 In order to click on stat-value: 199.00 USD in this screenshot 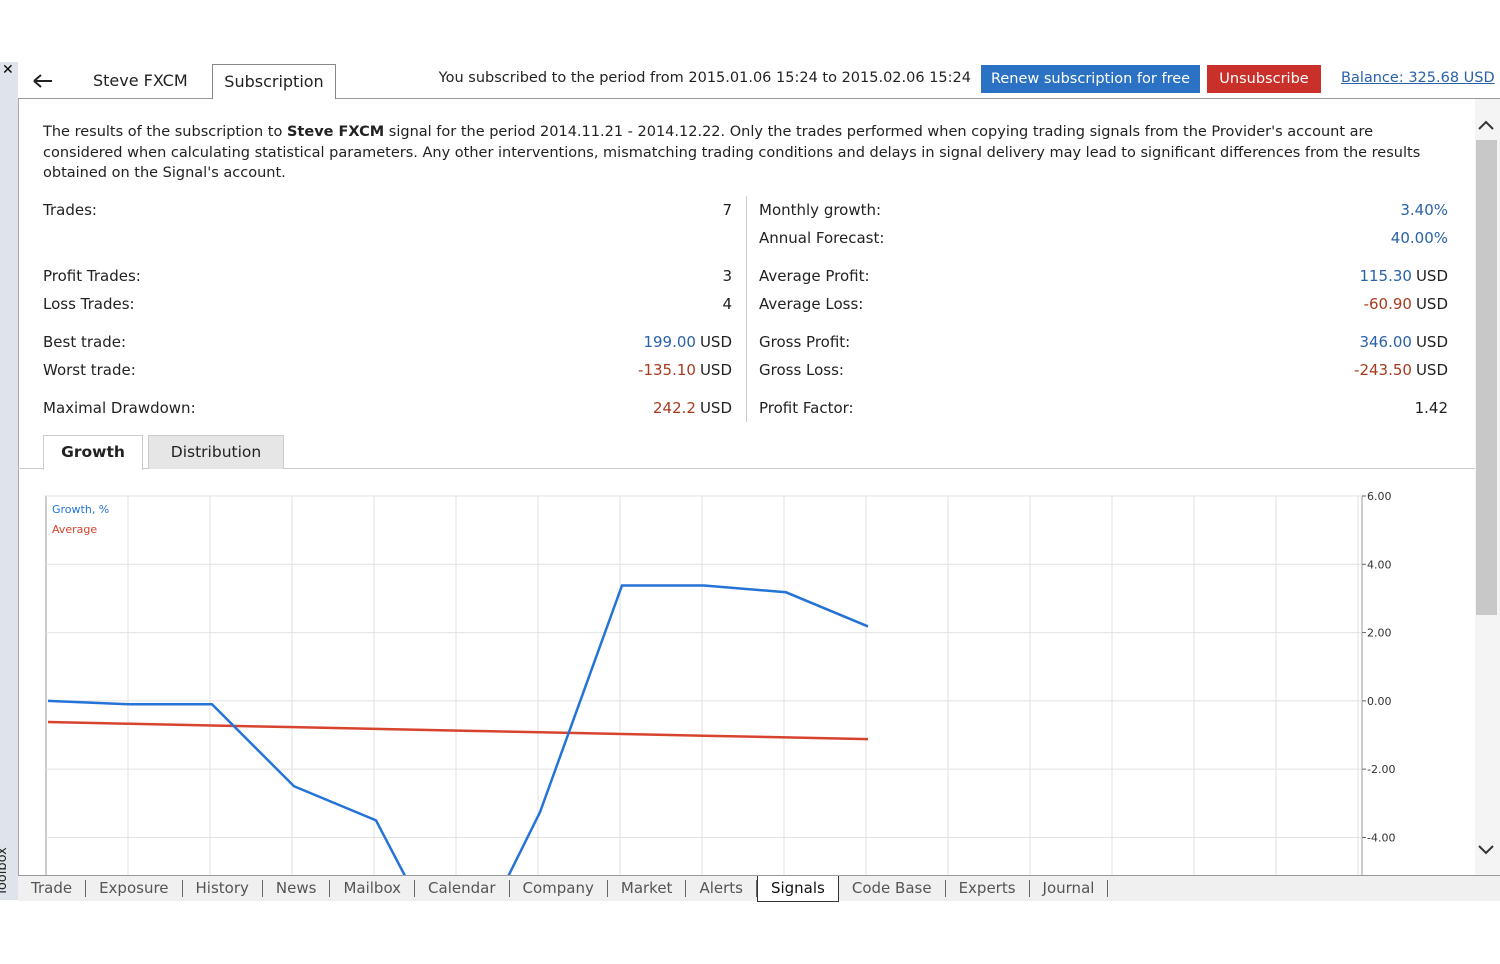, I will do `click(687, 342)`.